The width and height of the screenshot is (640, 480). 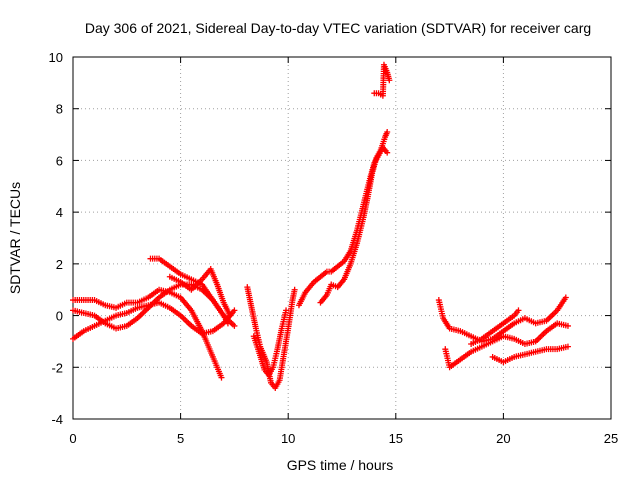 I want to click on y-tick-label: 10, so click(x=56, y=57).